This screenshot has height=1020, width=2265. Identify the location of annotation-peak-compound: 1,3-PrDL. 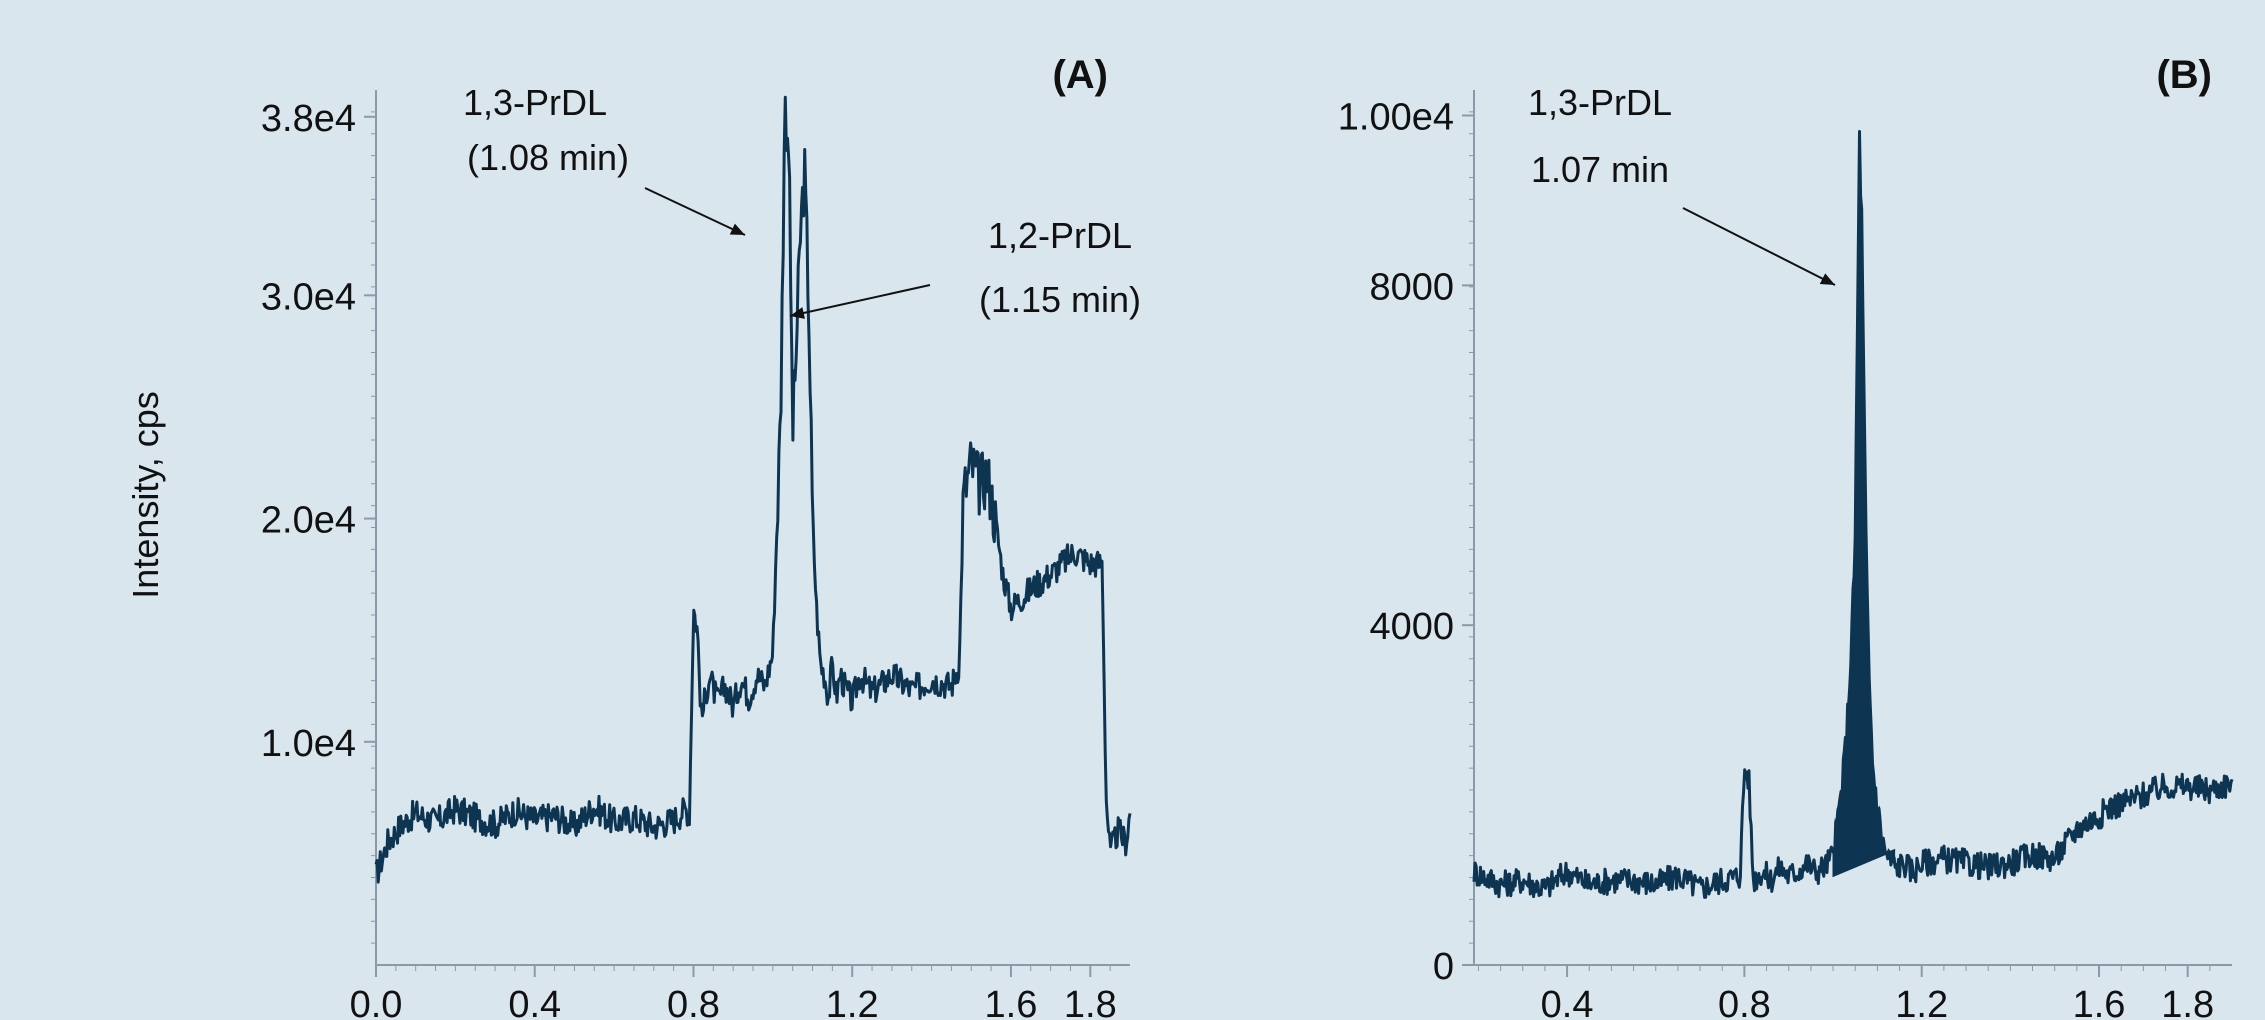
(1600, 102).